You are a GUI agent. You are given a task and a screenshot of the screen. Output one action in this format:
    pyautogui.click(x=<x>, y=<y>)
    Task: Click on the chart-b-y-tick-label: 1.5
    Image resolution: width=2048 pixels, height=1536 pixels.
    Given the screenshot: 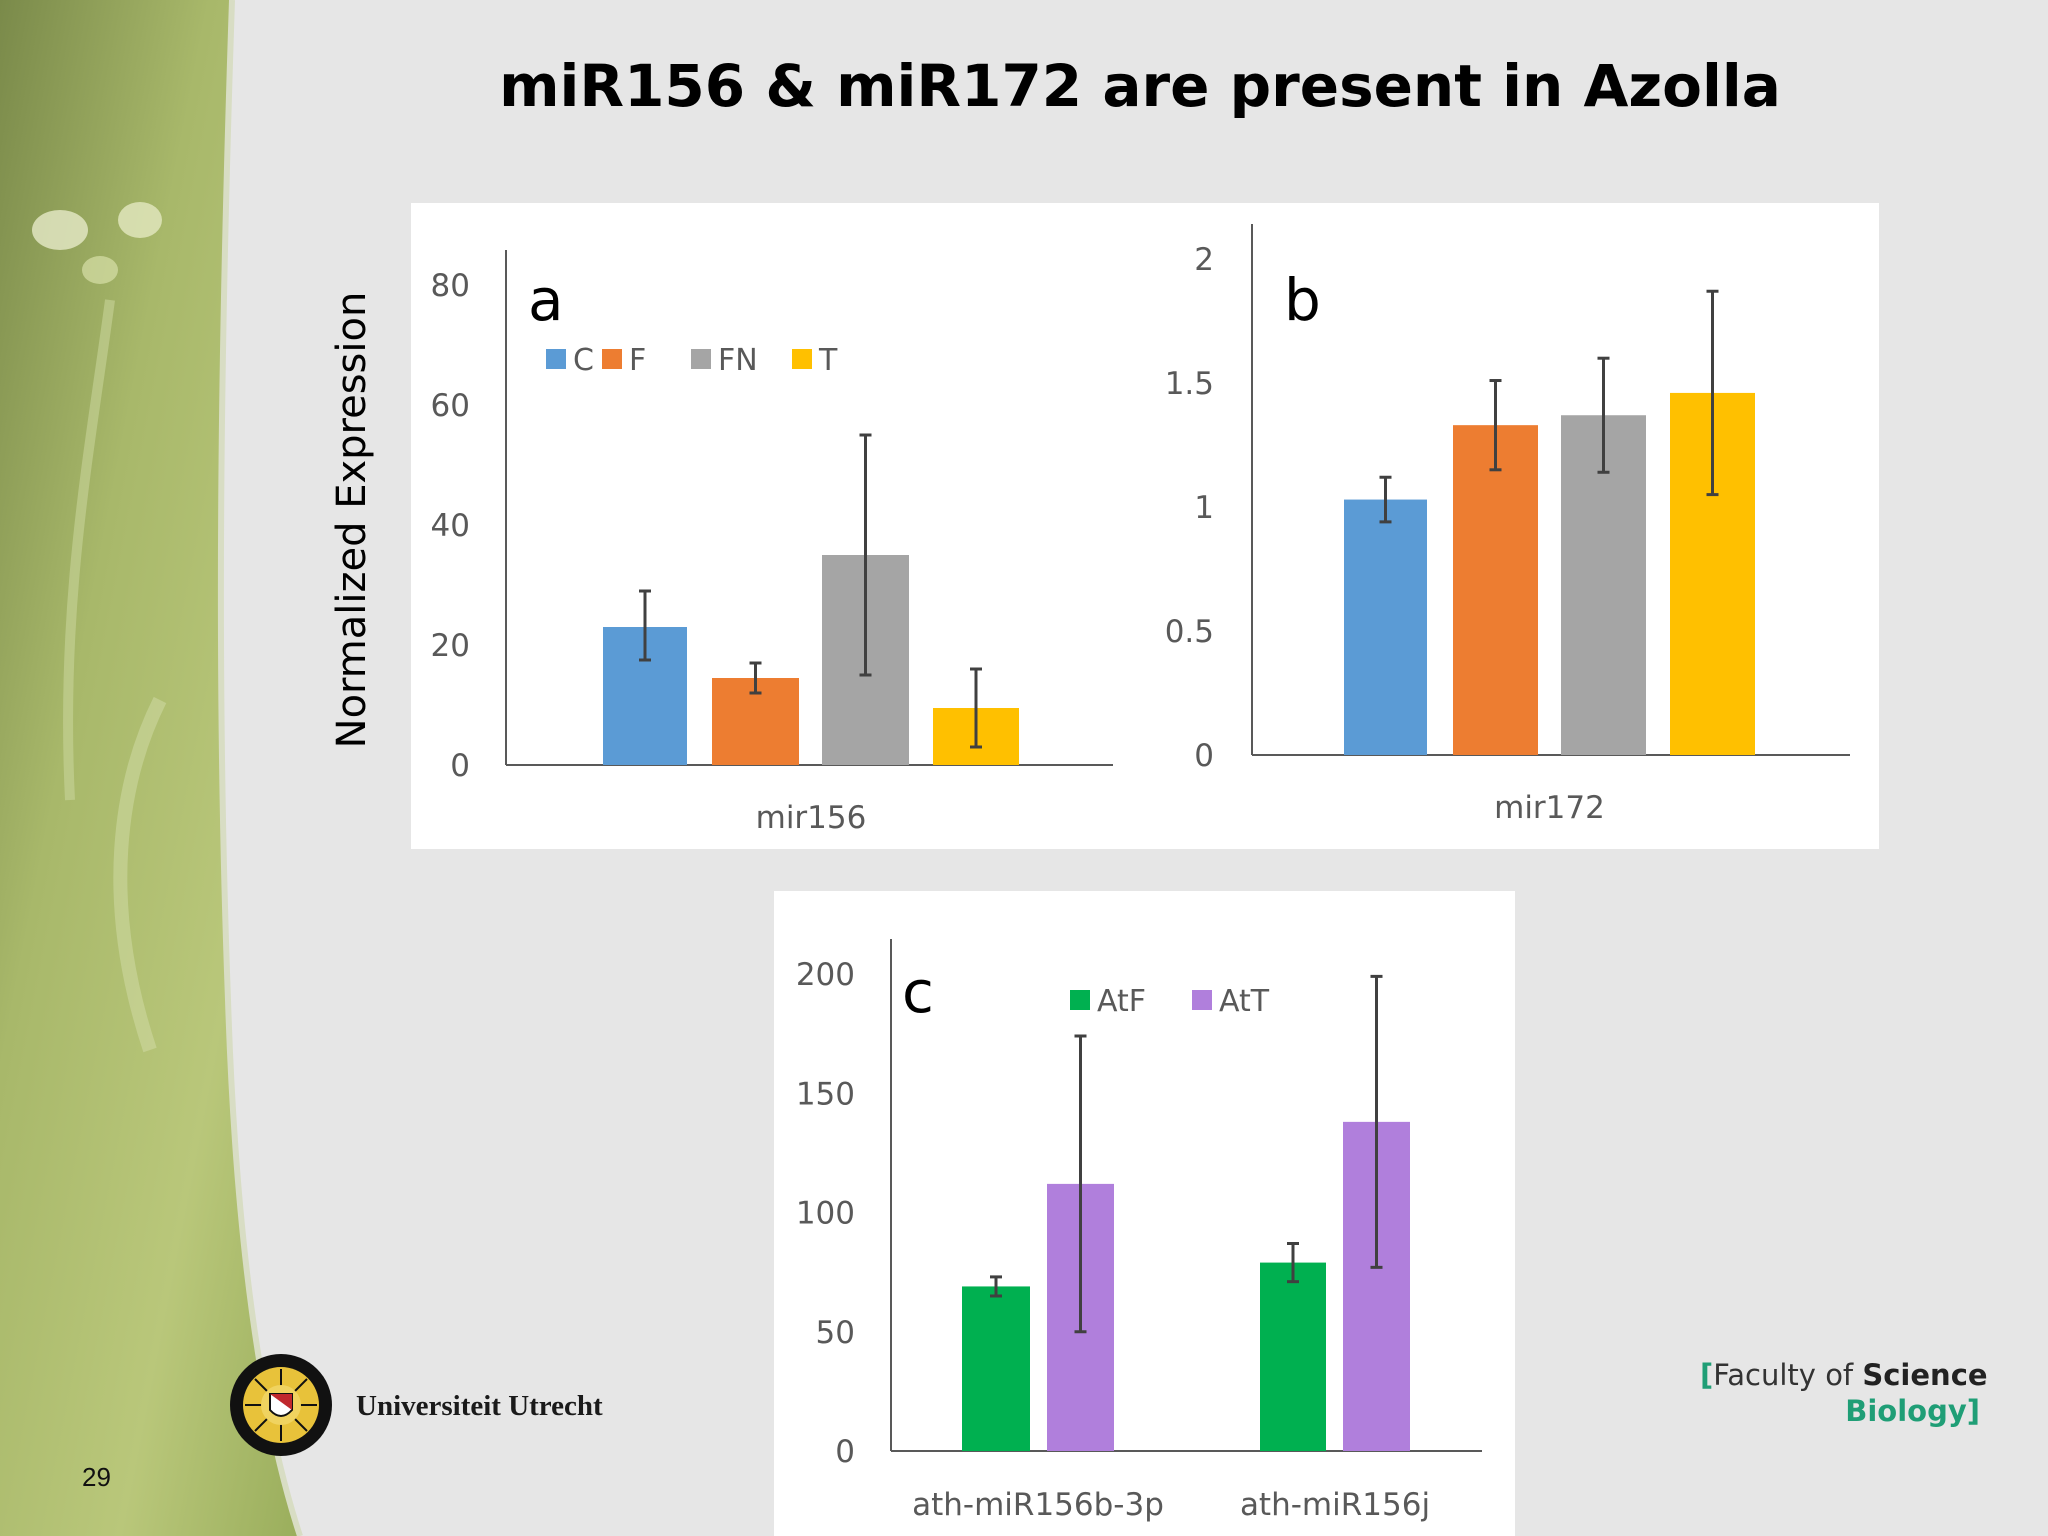 What is the action you would take?
    pyautogui.click(x=1189, y=384)
    